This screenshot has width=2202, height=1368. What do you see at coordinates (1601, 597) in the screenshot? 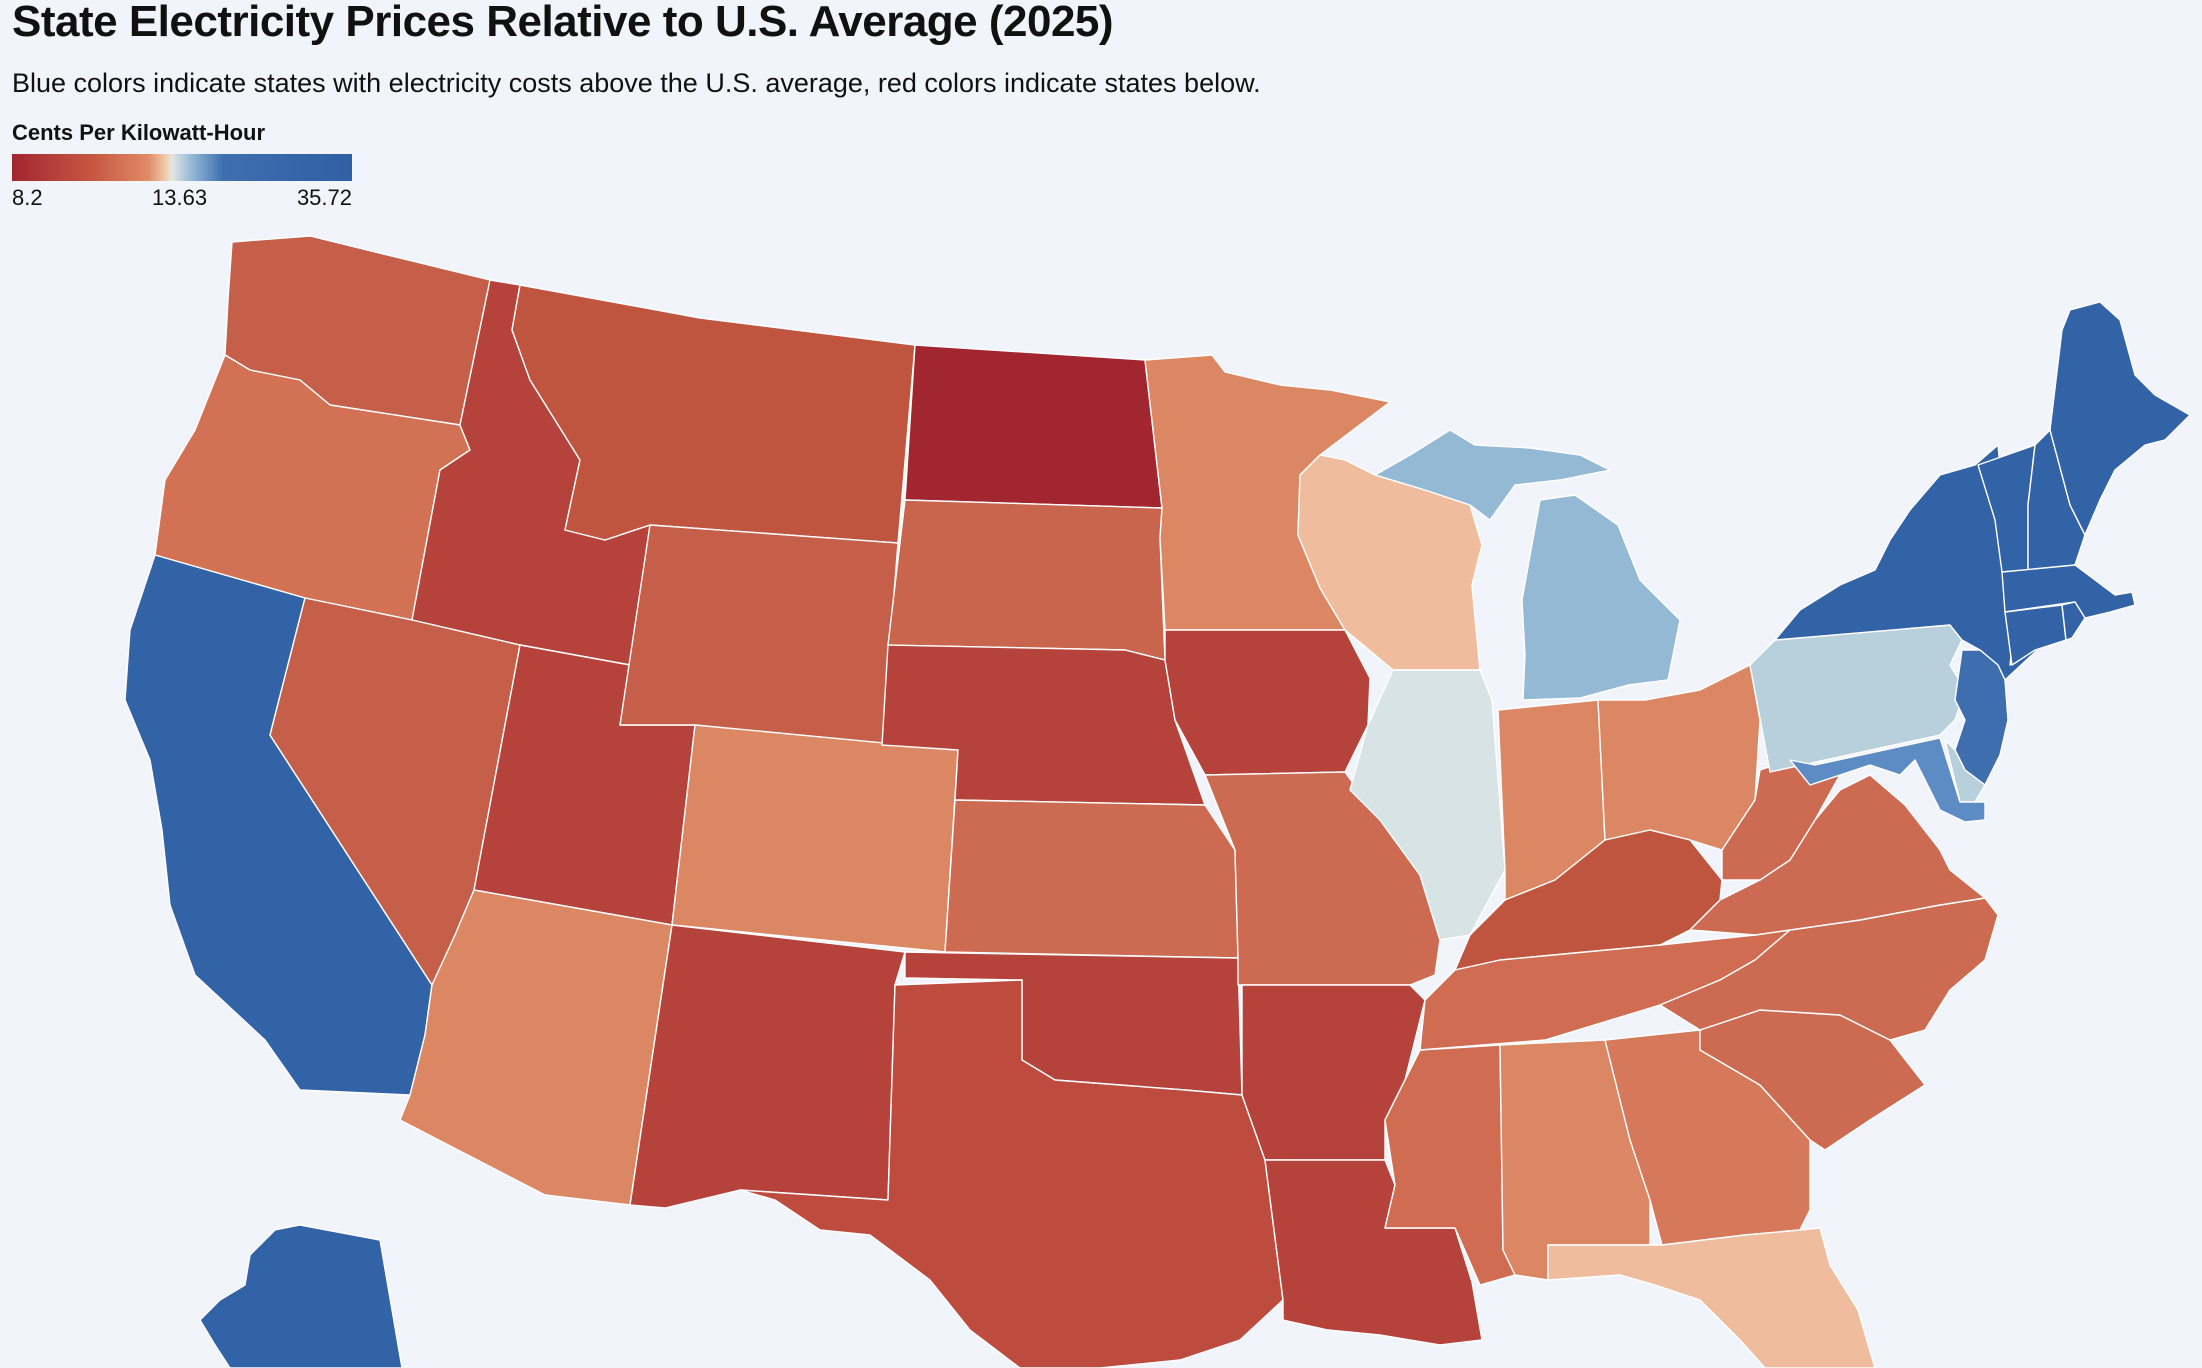
I see `state-michigan-lower: Michigan` at bounding box center [1601, 597].